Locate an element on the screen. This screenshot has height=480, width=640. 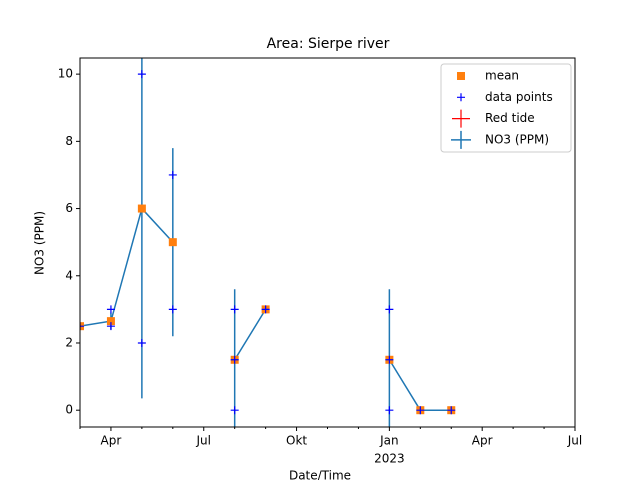
y-tick-label: 6 is located at coordinates (69, 208).